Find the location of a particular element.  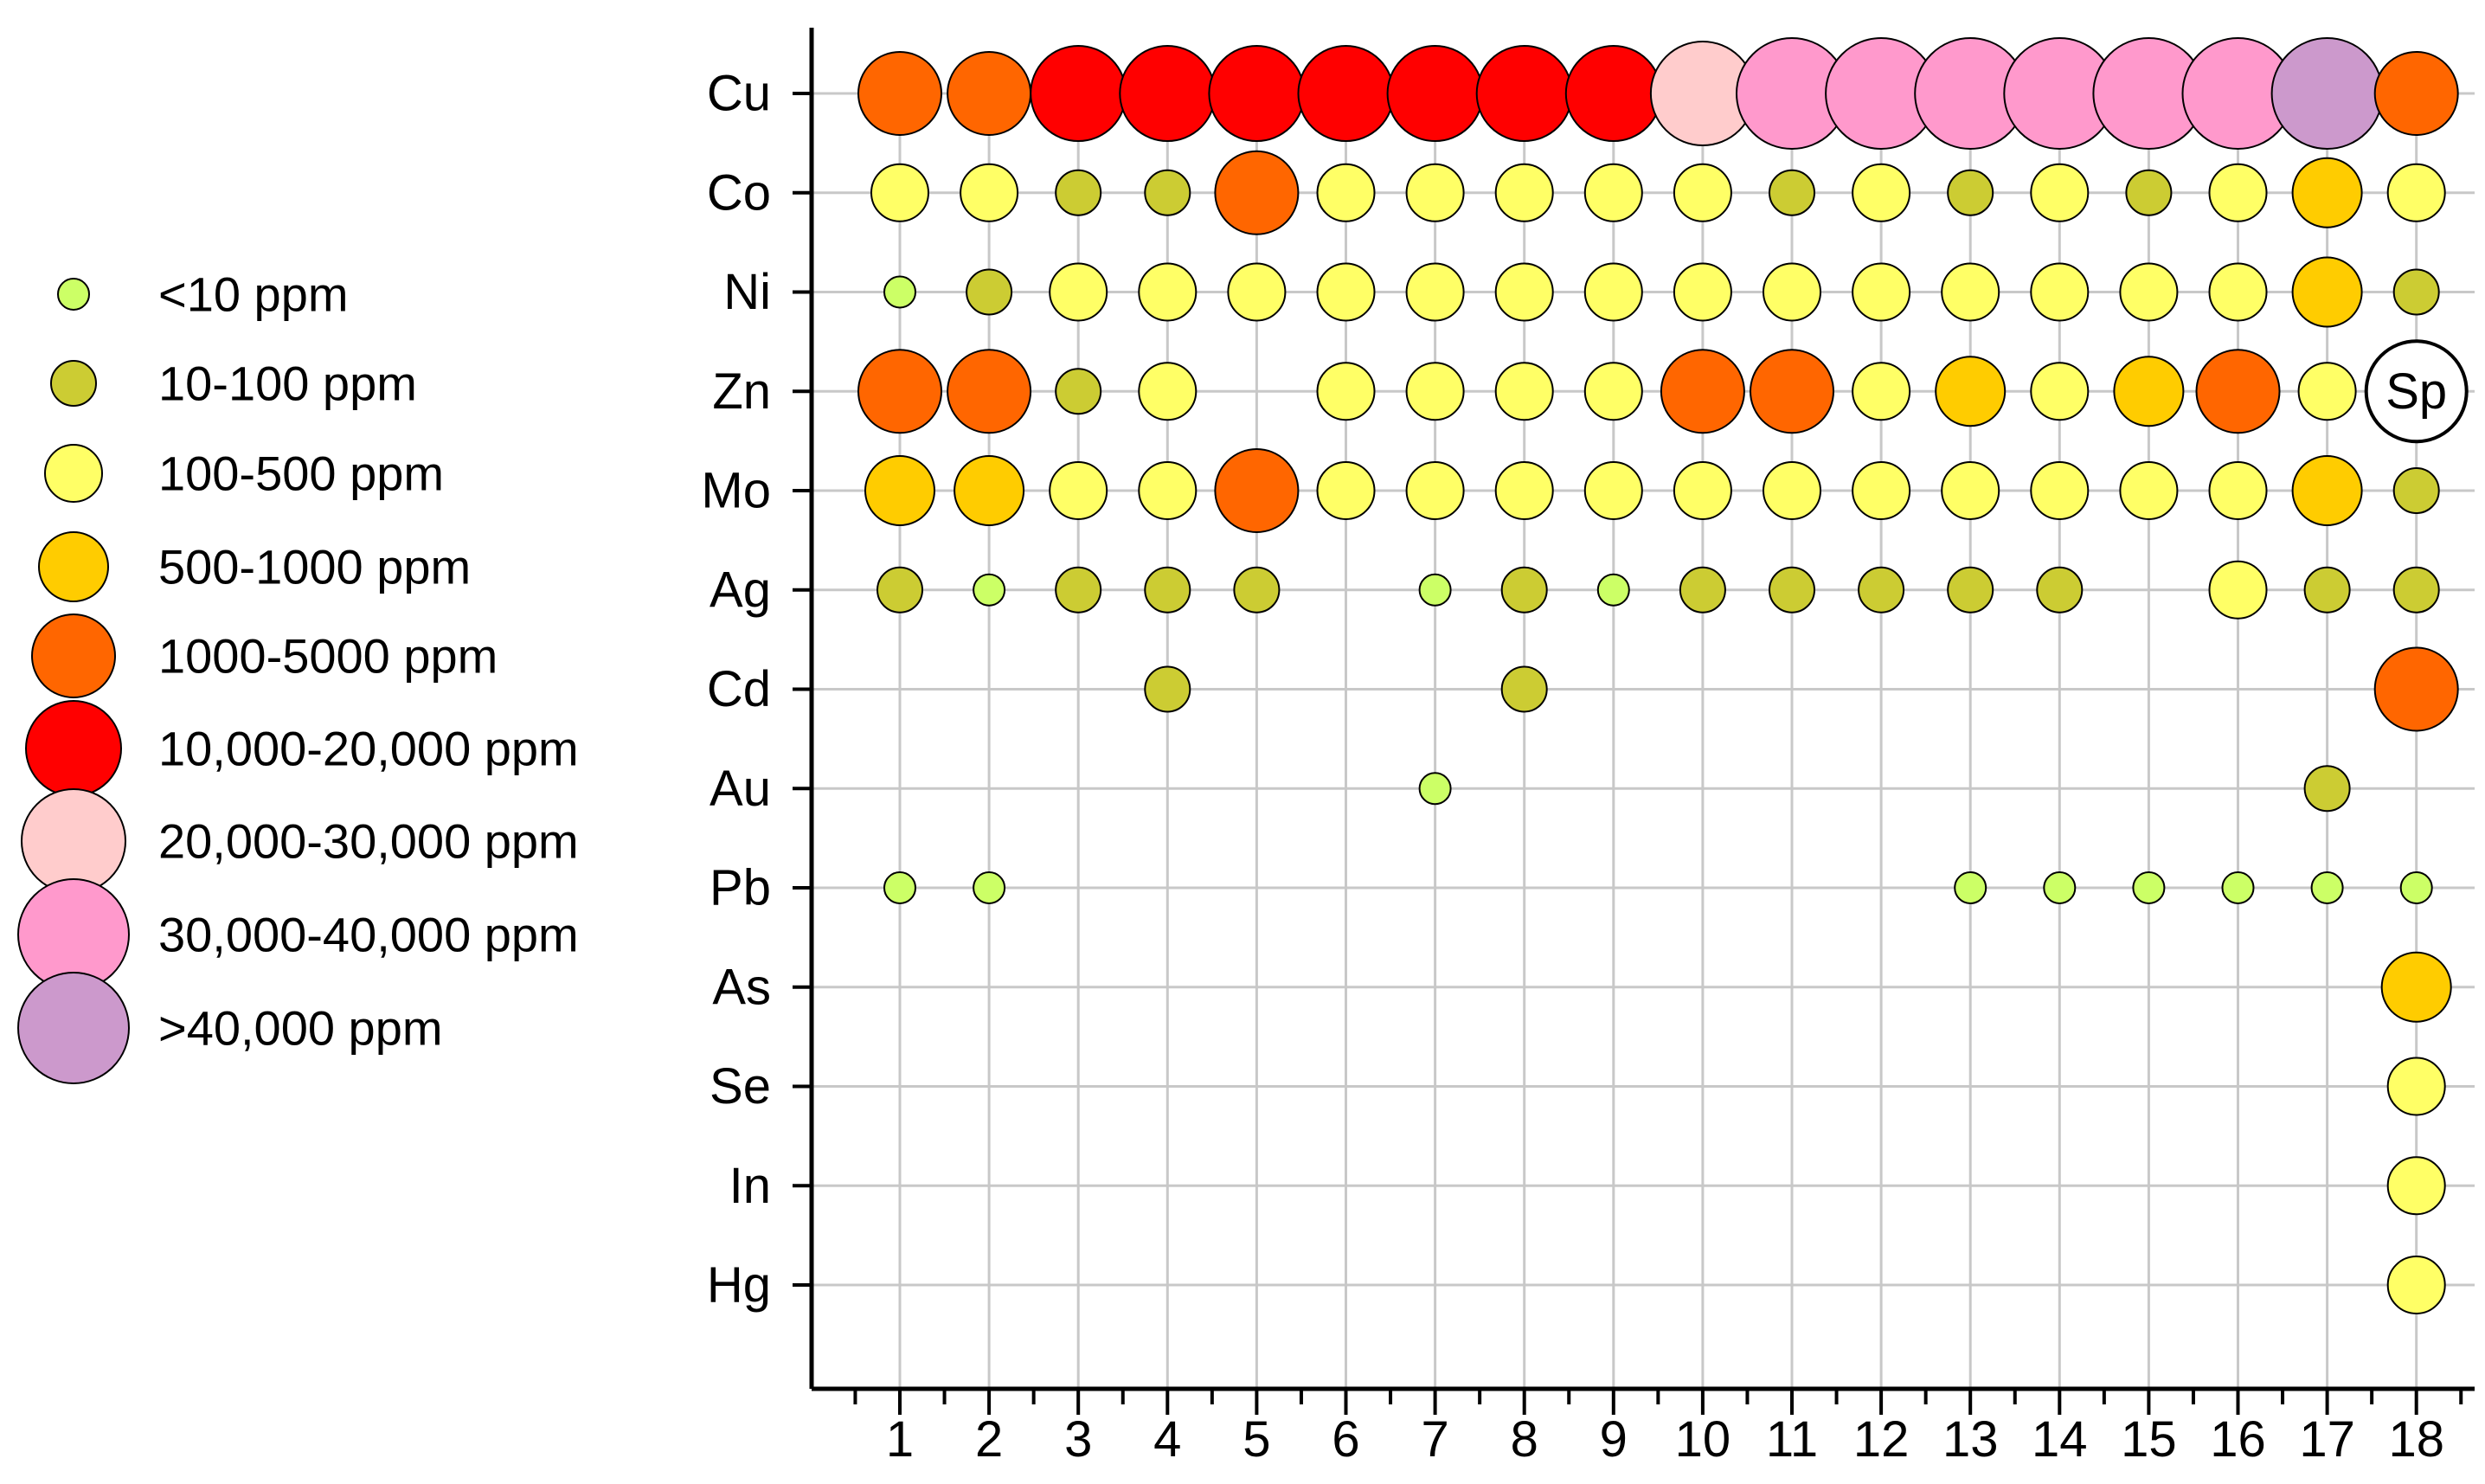

x-tick-label-10: 10 is located at coordinates (1703, 1440).